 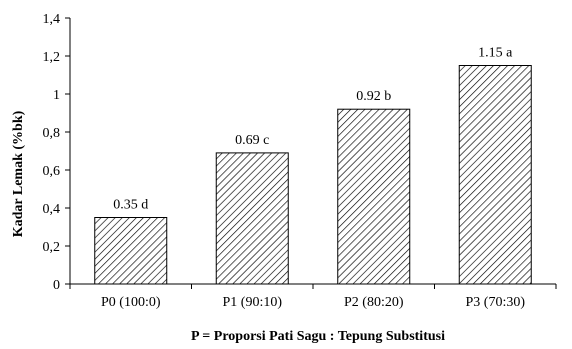 What do you see at coordinates (252, 140) in the screenshot?
I see `data-label: 0.69 c` at bounding box center [252, 140].